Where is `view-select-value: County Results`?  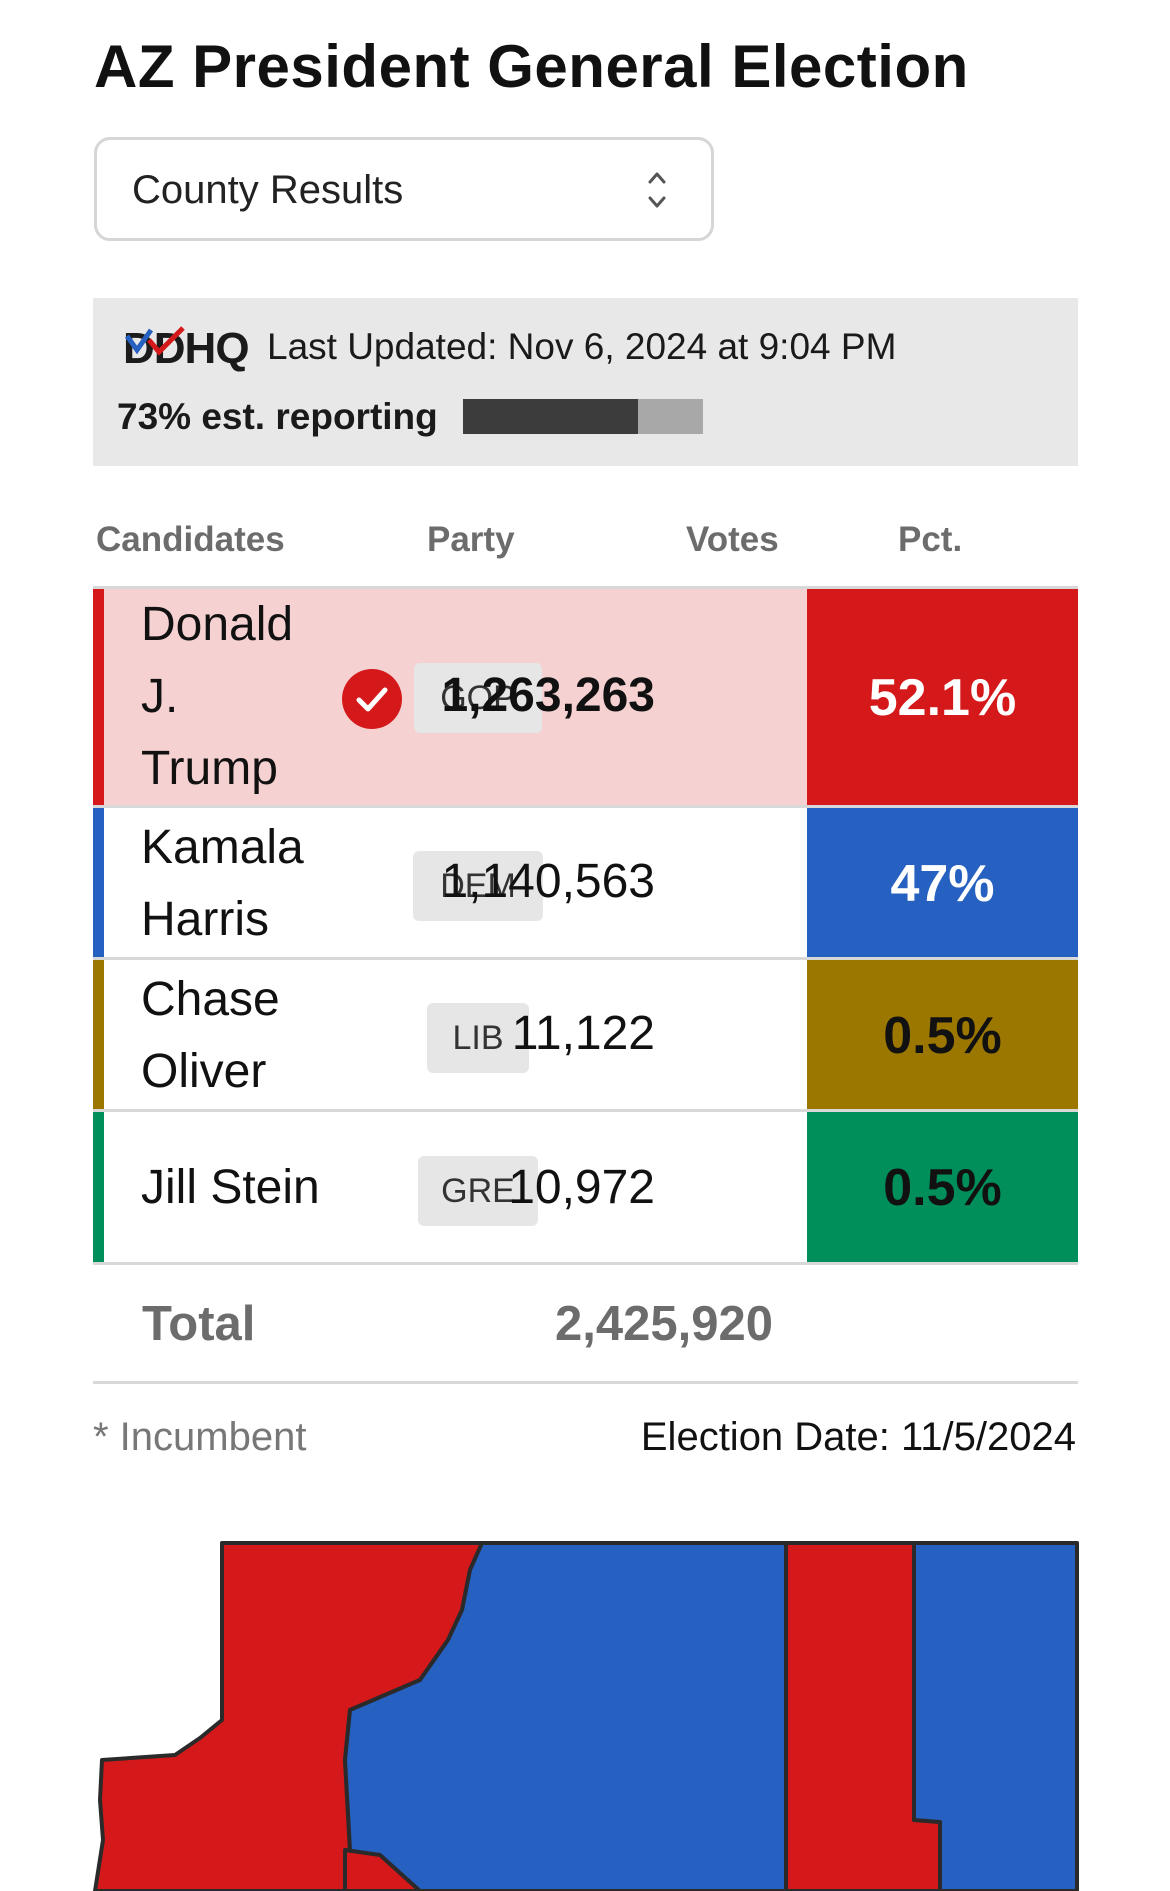
view-select-value: County Results is located at coordinates (268, 190).